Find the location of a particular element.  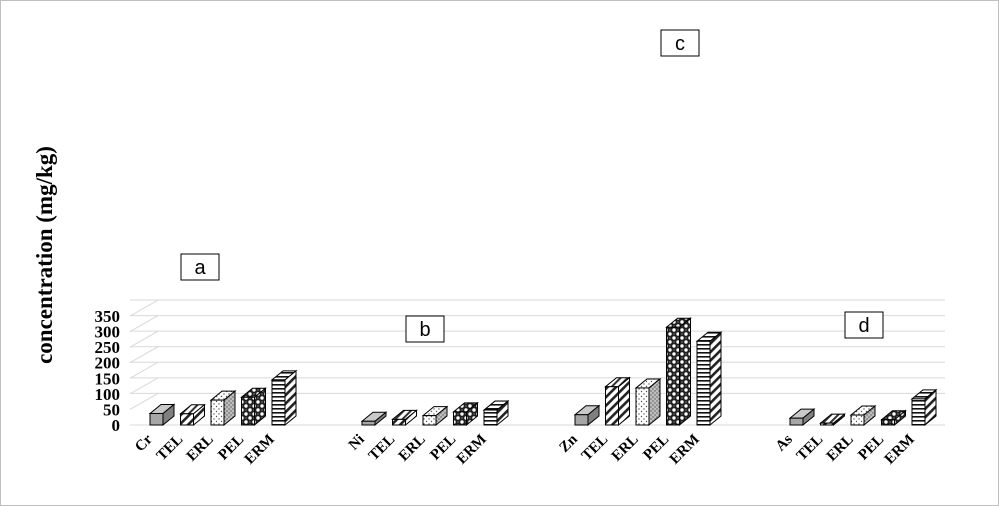

category-label: Cr is located at coordinates (144, 443).